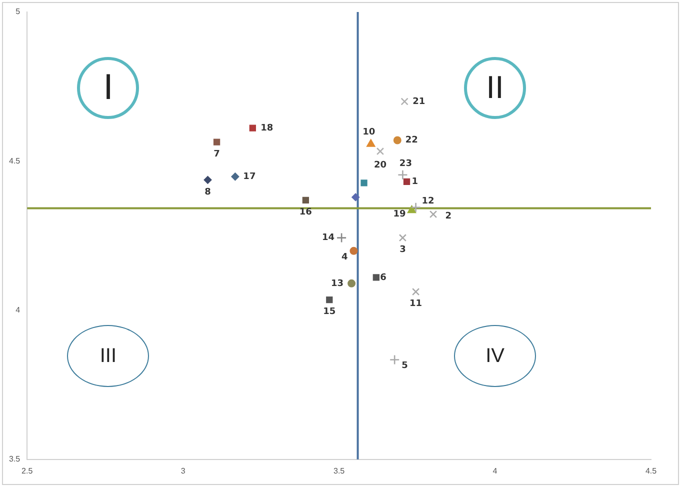  I want to click on series-label: 17, so click(249, 177).